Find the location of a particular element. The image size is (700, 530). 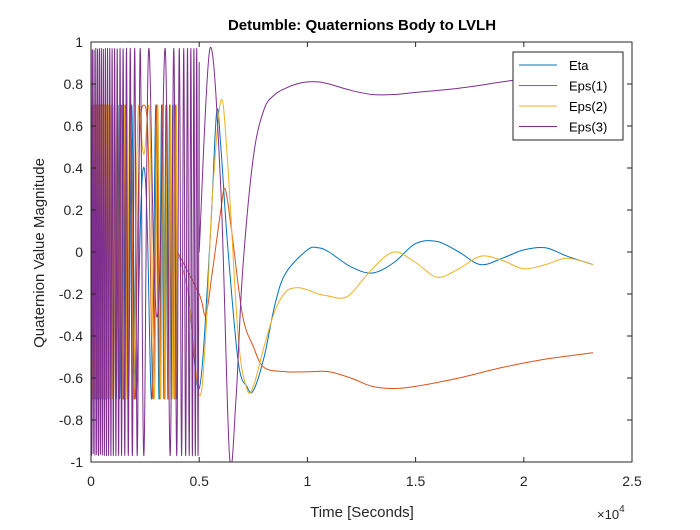

legend-label-eps-1: Eps(1) is located at coordinates (588, 86).